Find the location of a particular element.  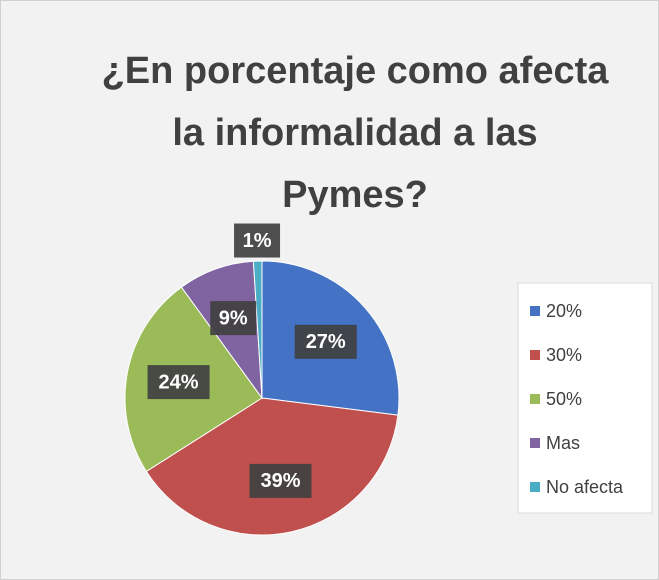

data-label: 9% is located at coordinates (233, 318).